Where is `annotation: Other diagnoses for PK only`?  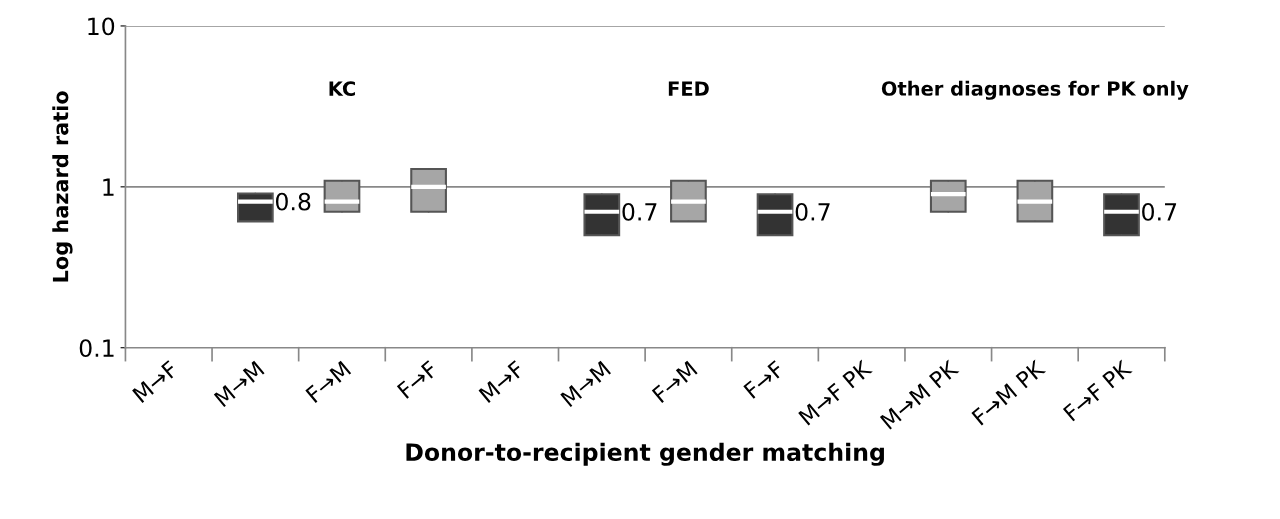
annotation: Other diagnoses for PK only is located at coordinates (1035, 90).